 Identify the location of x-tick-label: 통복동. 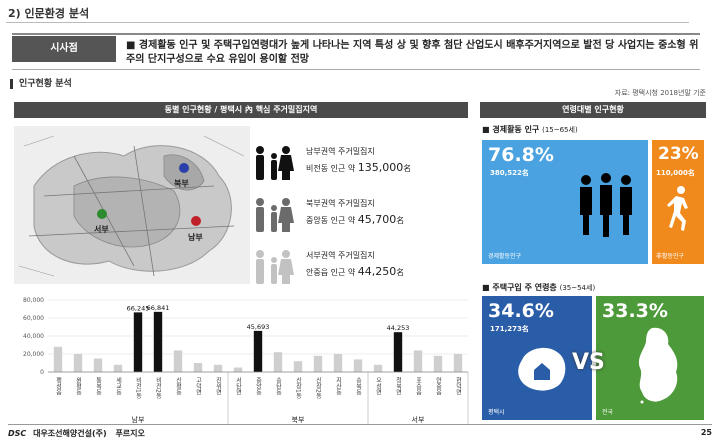
(98, 386).